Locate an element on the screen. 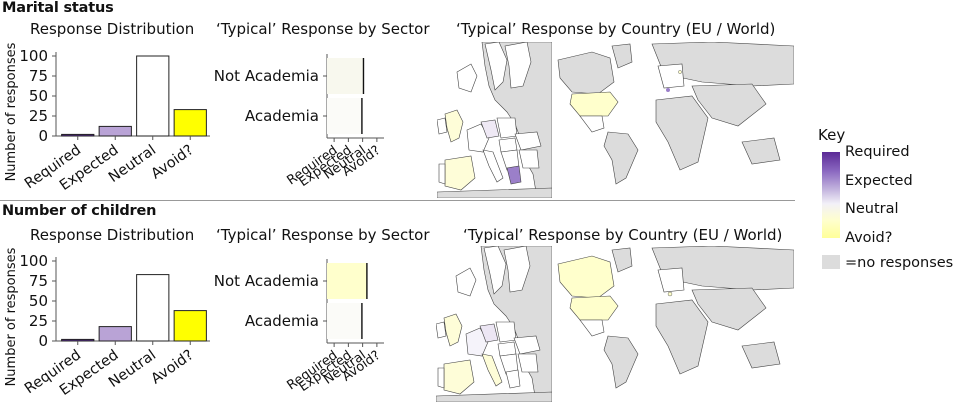  key-label-avoid: Avoid? is located at coordinates (869, 238).